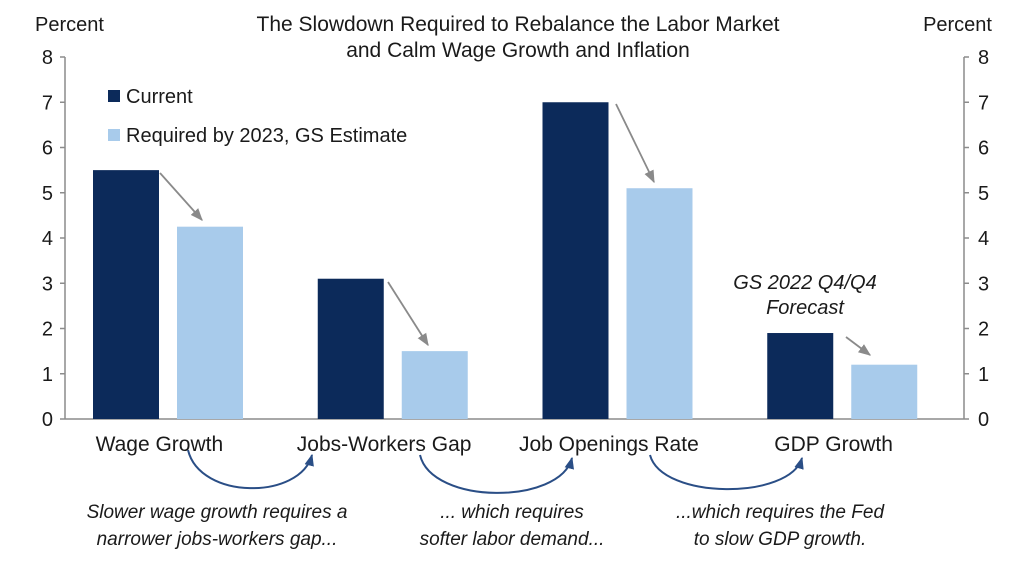 The width and height of the screenshot is (1024, 565). Describe the element at coordinates (512, 512) in the screenshot. I see `caption-2-line-1: ... which requires` at that location.